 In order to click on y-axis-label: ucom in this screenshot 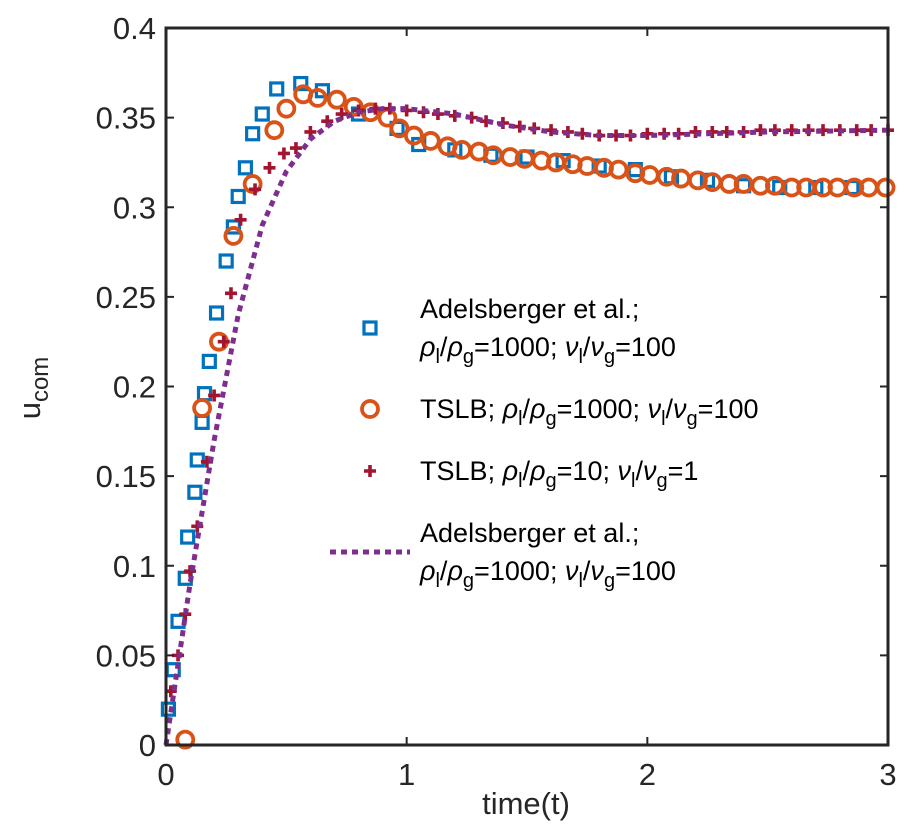, I will do `click(33, 388)`.